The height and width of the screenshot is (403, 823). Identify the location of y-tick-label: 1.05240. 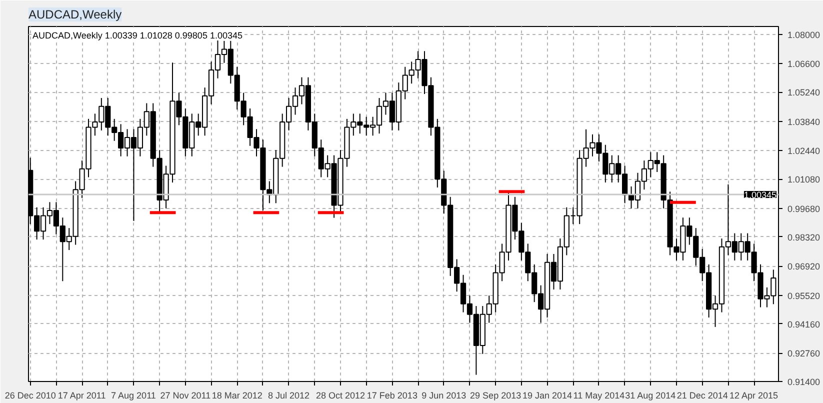
(804, 93).